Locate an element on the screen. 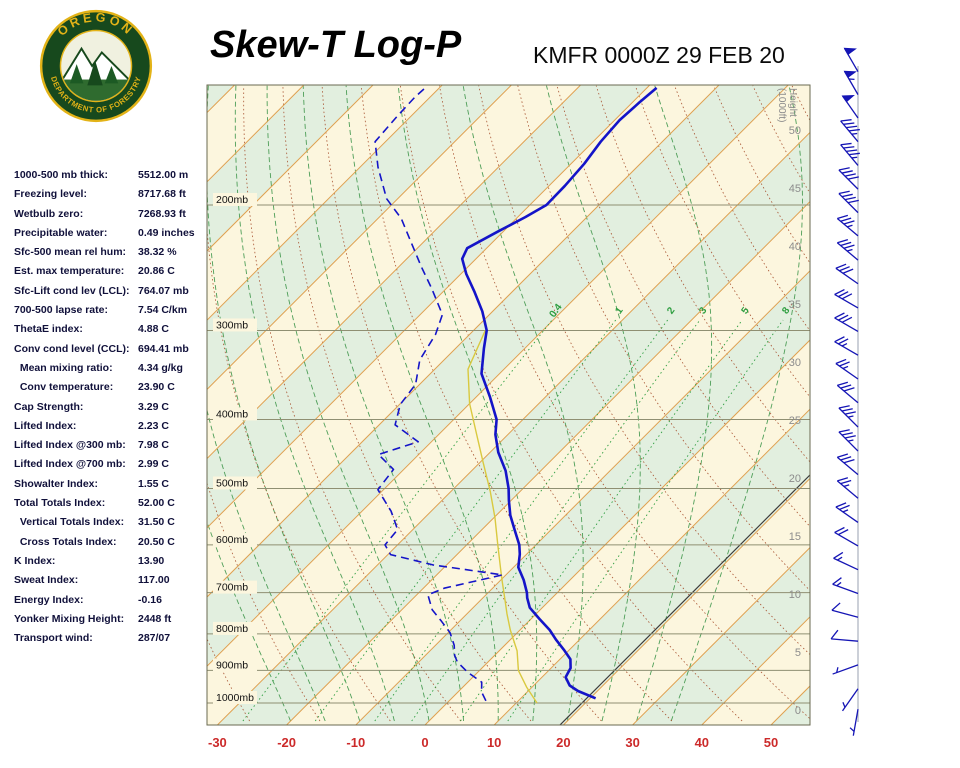 The height and width of the screenshot is (768, 960). stat-value: 7.54 C/km is located at coordinates (163, 310).